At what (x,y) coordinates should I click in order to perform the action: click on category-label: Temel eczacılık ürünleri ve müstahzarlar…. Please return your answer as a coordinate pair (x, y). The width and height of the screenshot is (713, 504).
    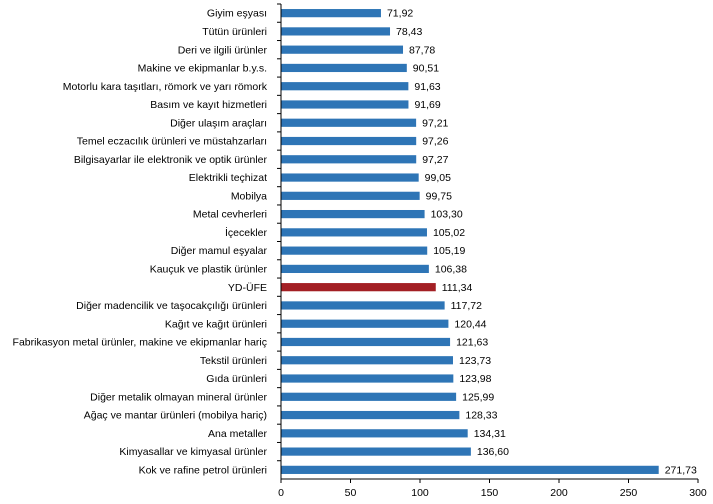
    Looking at the image, I should click on (172, 142).